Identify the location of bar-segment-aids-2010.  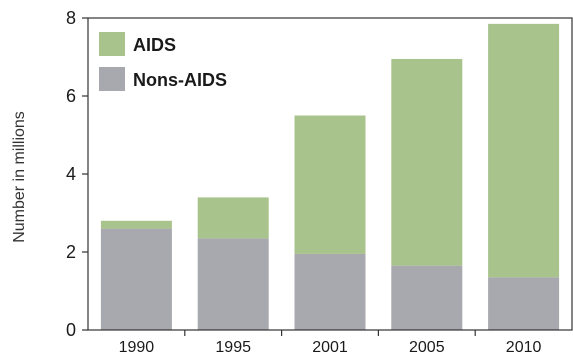
(524, 150).